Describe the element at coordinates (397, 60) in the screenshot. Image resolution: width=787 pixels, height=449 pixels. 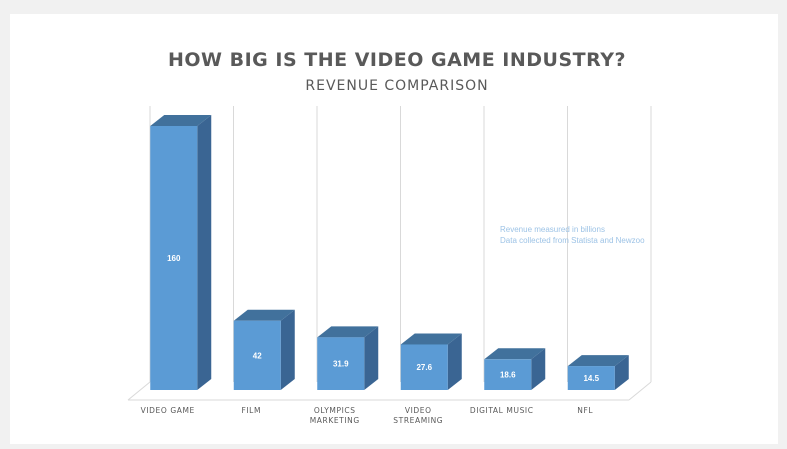
I see `chart-title: HOW BIG IS THE VIDEO GAME INDUSTRY?` at that location.